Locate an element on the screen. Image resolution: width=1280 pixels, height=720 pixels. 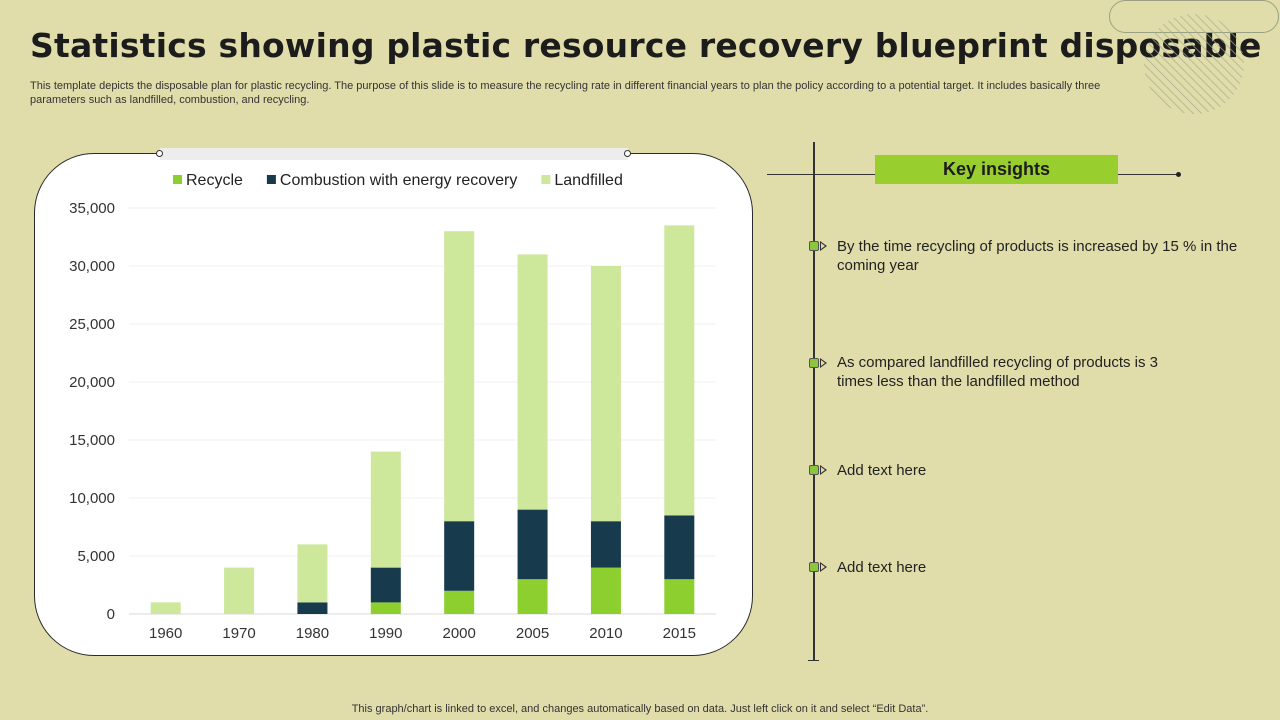
x-tick-label: 1990 is located at coordinates (385, 633).